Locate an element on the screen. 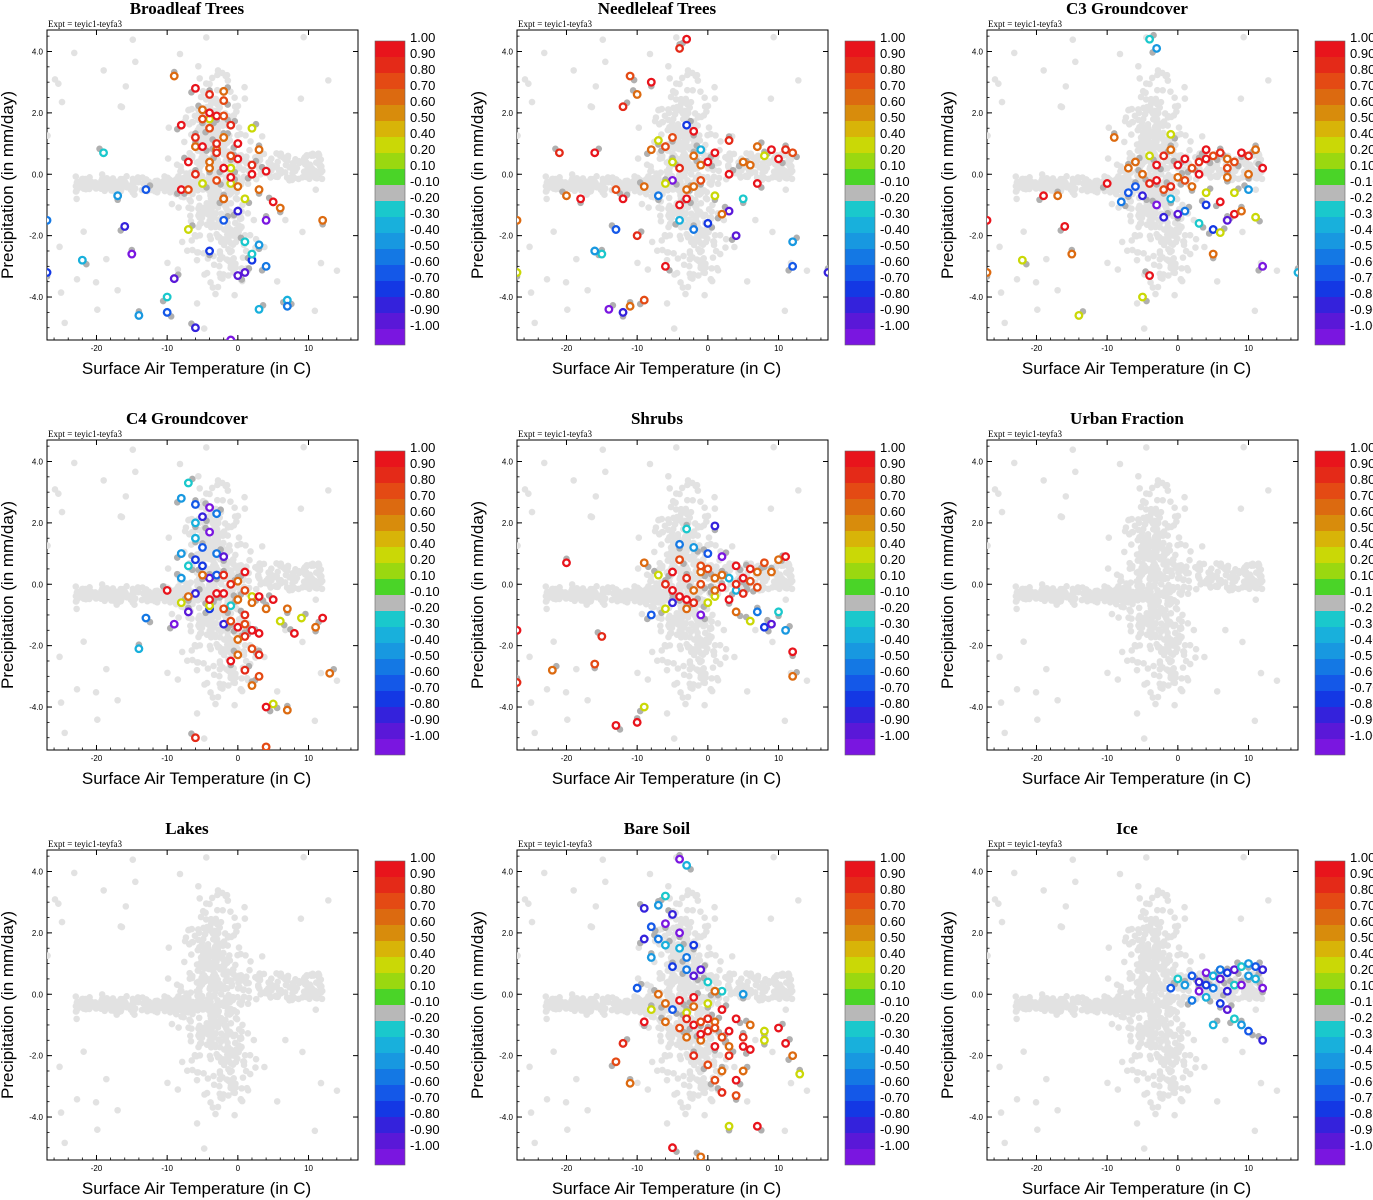 The width and height of the screenshot is (1373, 1200). colorbar-label: 0.90 is located at coordinates (422, 53).